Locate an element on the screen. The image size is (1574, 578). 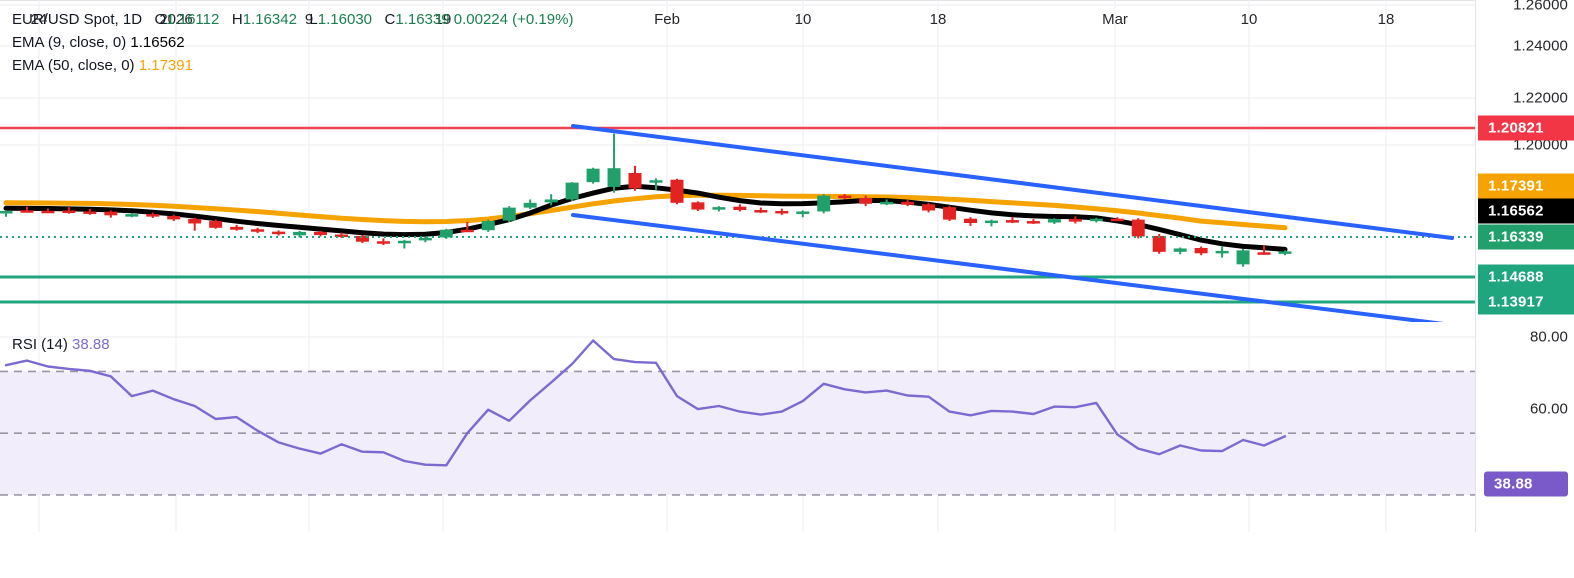
time-axis-label: 19 is located at coordinates (443, 19).